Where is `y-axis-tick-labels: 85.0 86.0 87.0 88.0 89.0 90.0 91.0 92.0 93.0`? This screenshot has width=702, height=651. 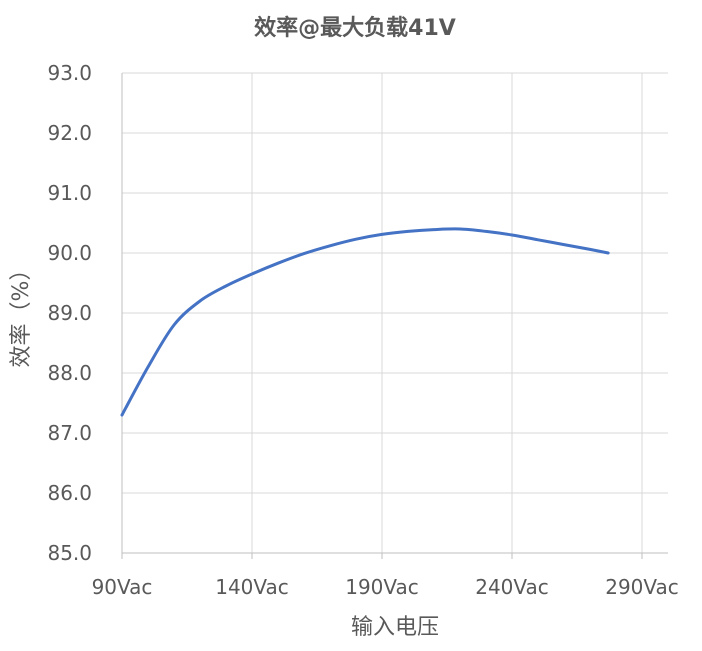
y-axis-tick-labels: 85.0 86.0 87.0 88.0 89.0 90.0 91.0 92.0 93.0 is located at coordinates (69, 313).